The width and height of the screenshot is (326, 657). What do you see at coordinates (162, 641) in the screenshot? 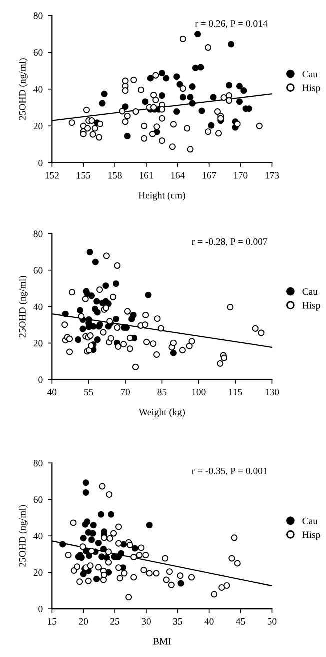
I see `x-axis-title: BMI` at bounding box center [162, 641].